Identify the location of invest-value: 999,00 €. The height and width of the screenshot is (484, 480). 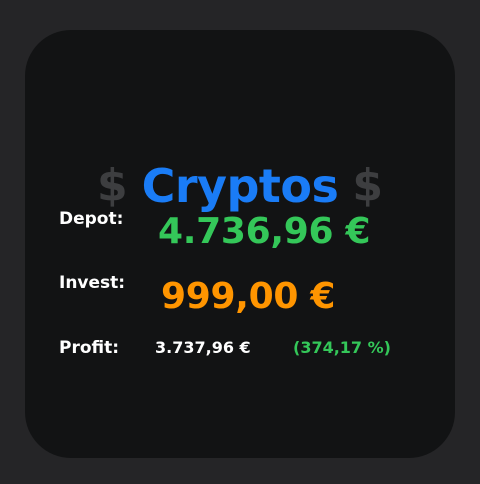
(248, 296).